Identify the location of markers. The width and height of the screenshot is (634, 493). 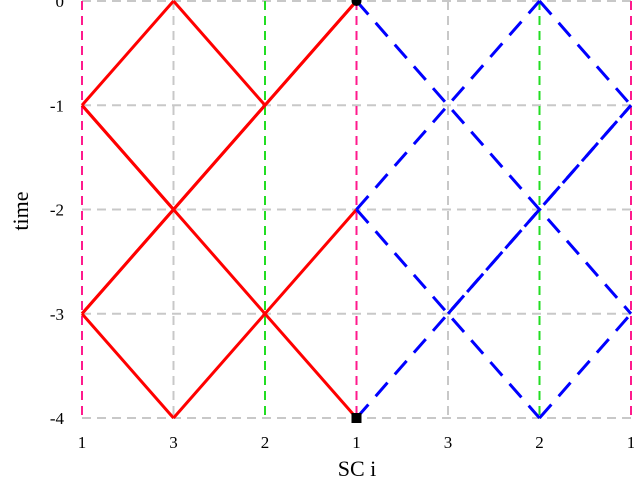
(356, 211).